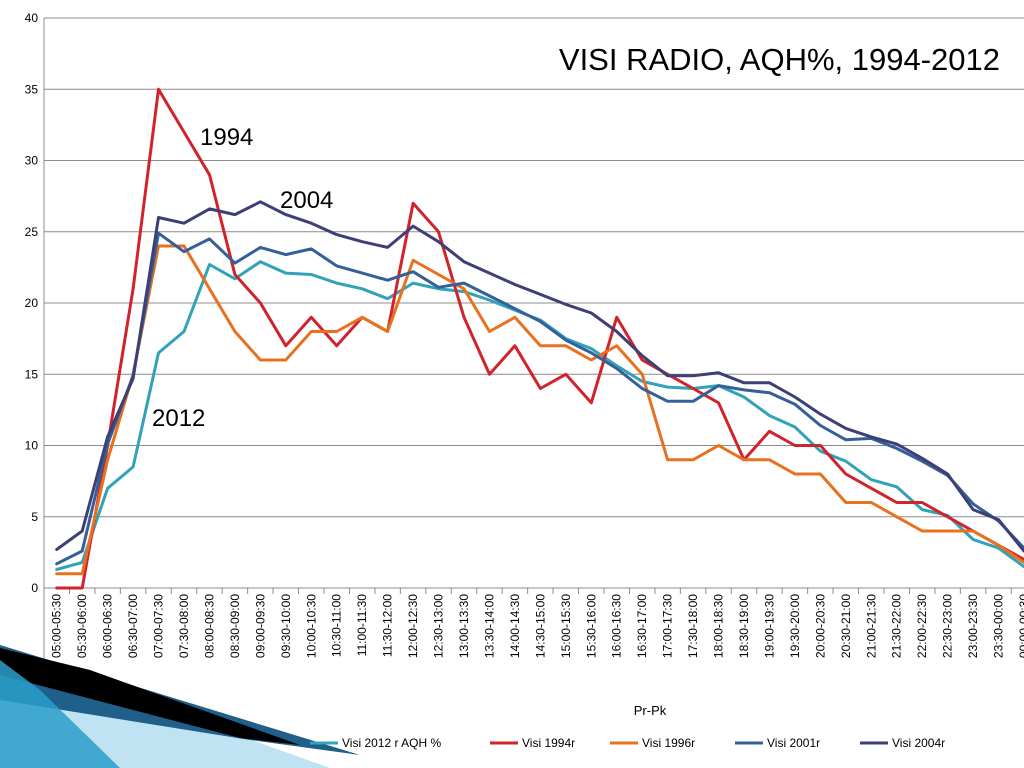 This screenshot has height=768, width=1024. I want to click on x-tick-label: 22:30-23:00, so click(948, 626).